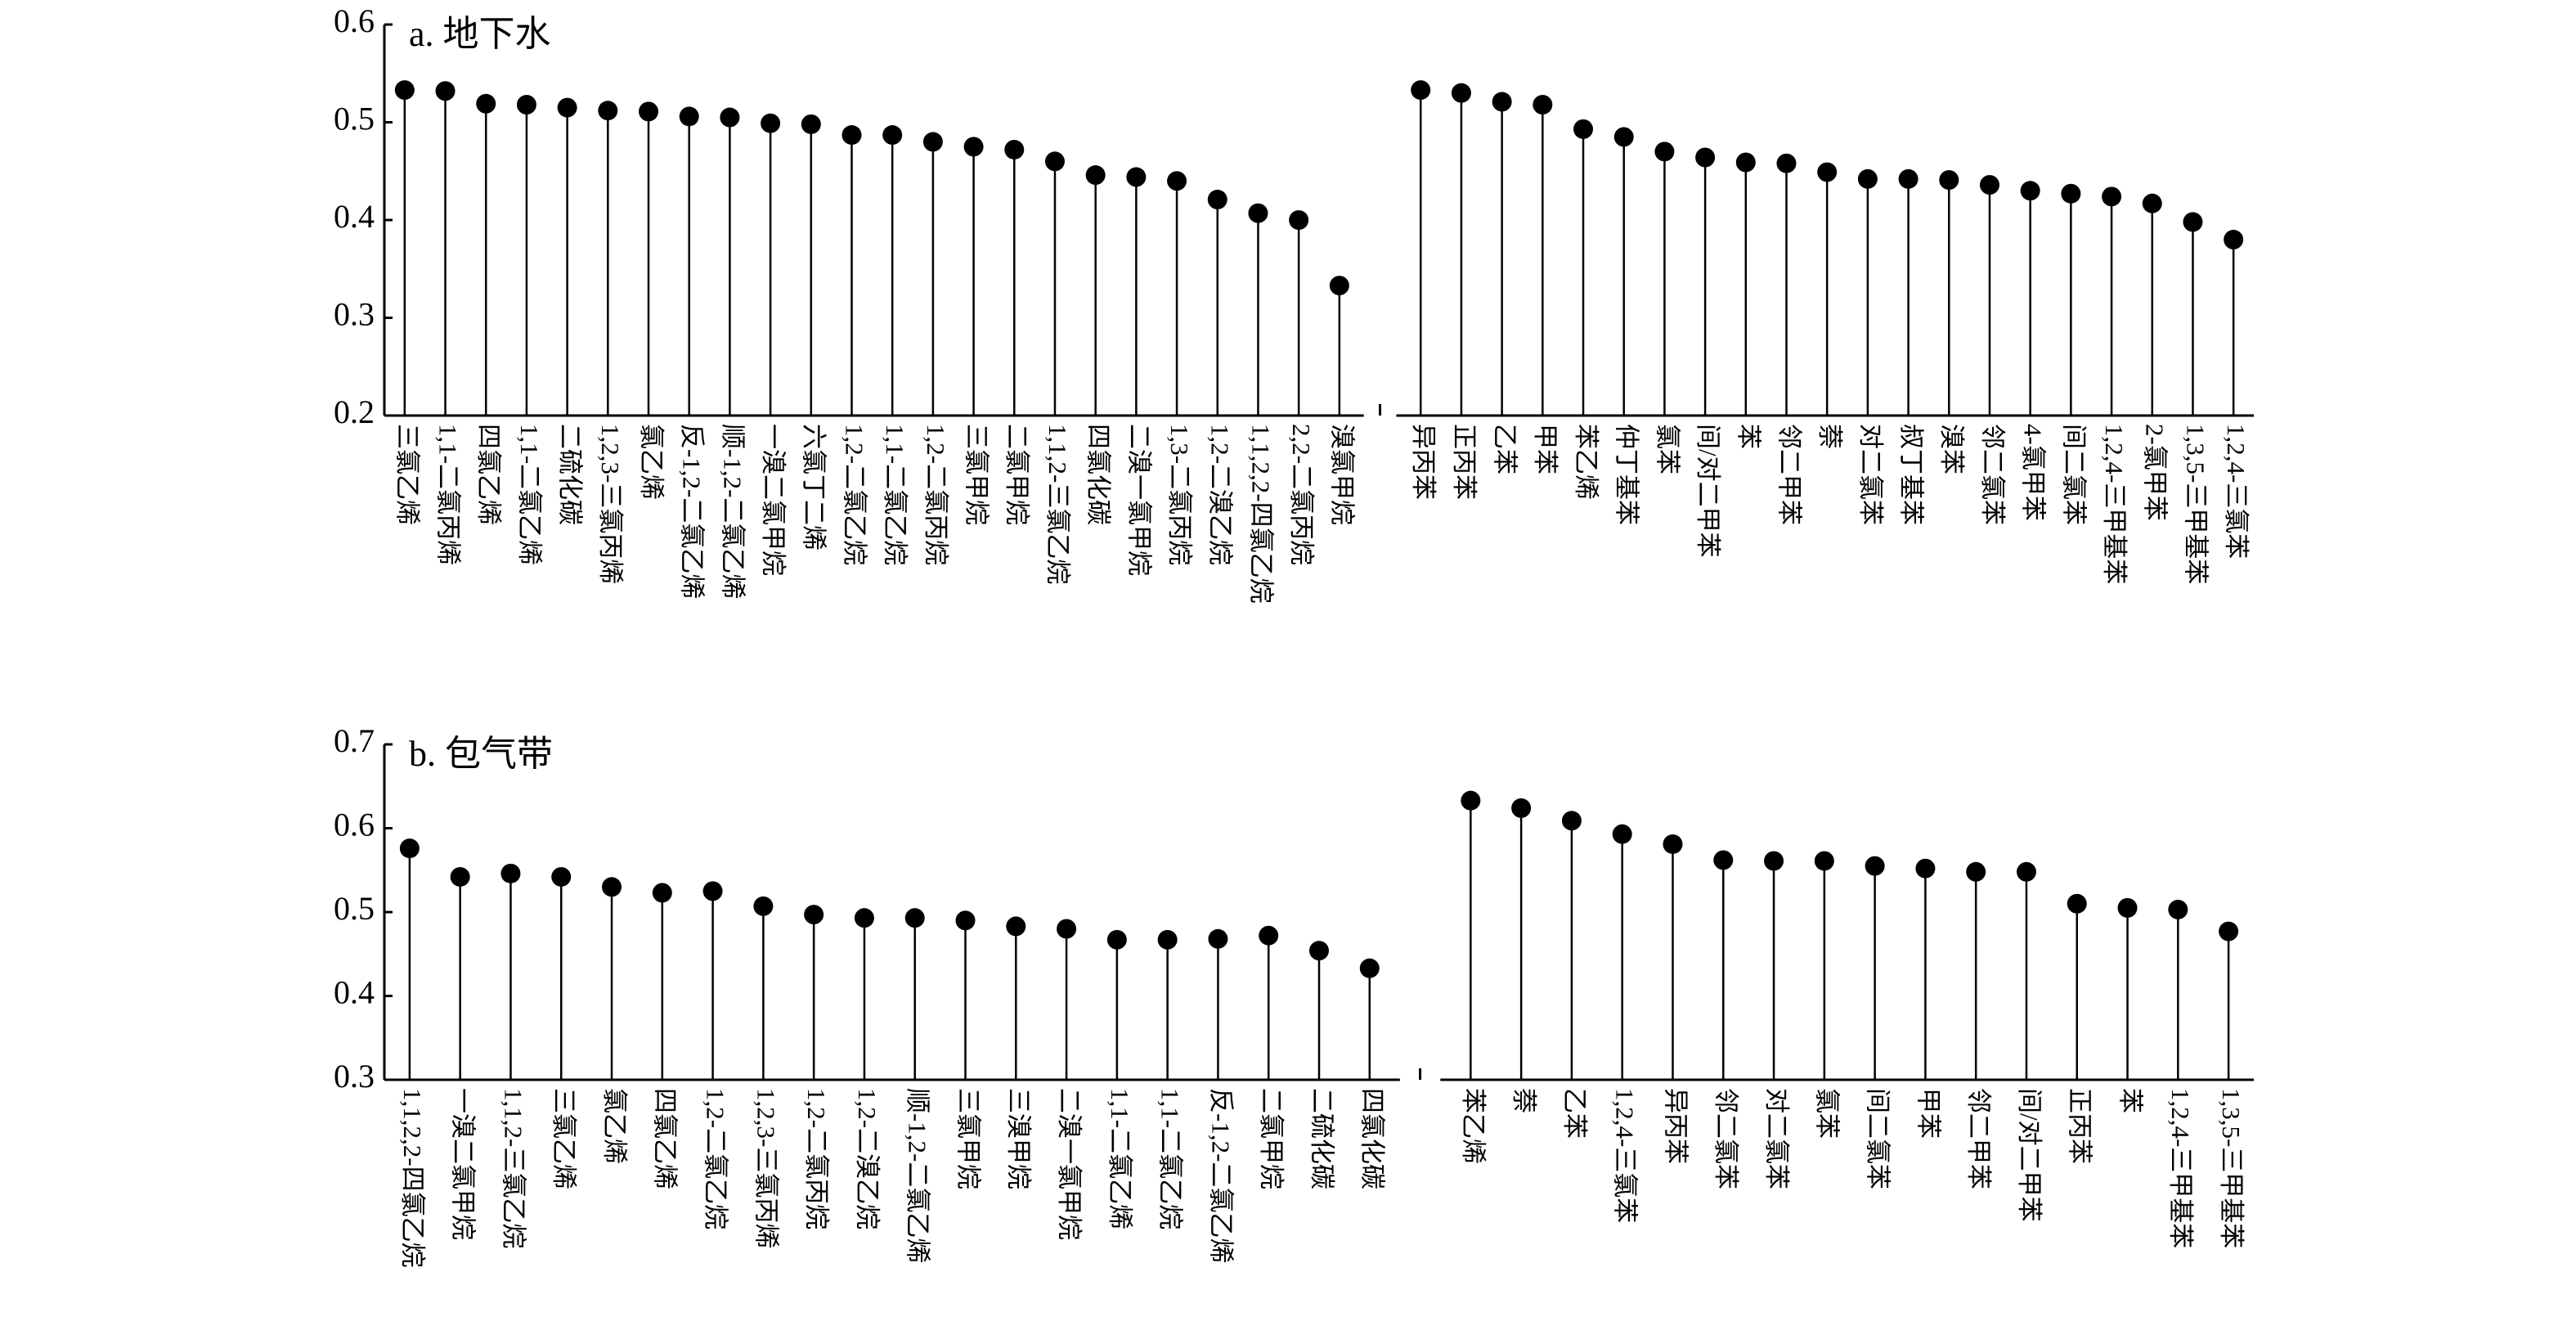  I want to click on x-tick-label: 间二氯苯, so click(2074, 474).